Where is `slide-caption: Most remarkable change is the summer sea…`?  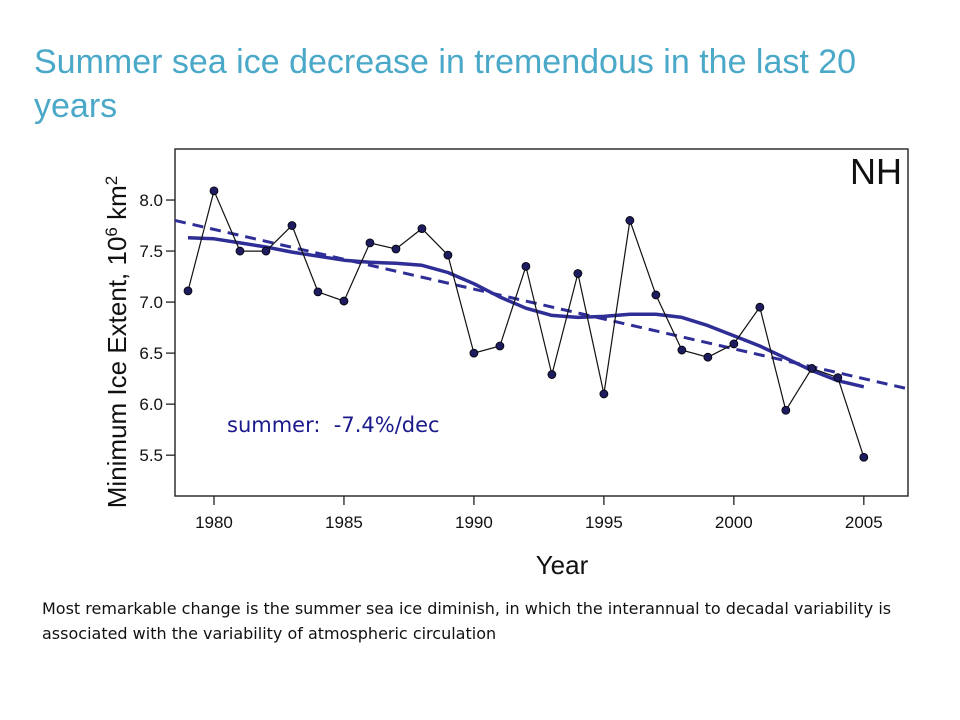 slide-caption: Most remarkable change is the summer sea… is located at coordinates (467, 621).